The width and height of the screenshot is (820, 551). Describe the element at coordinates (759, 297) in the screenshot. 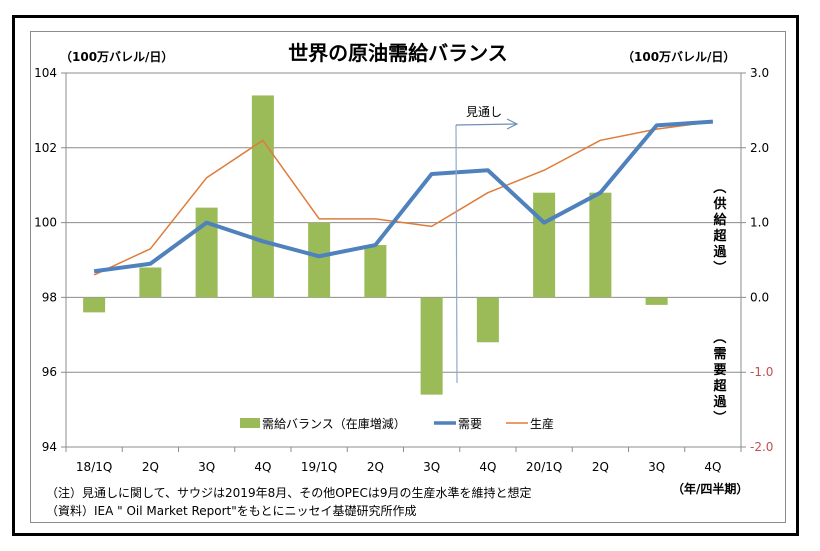

I see `right-tick-label: 0.0` at that location.